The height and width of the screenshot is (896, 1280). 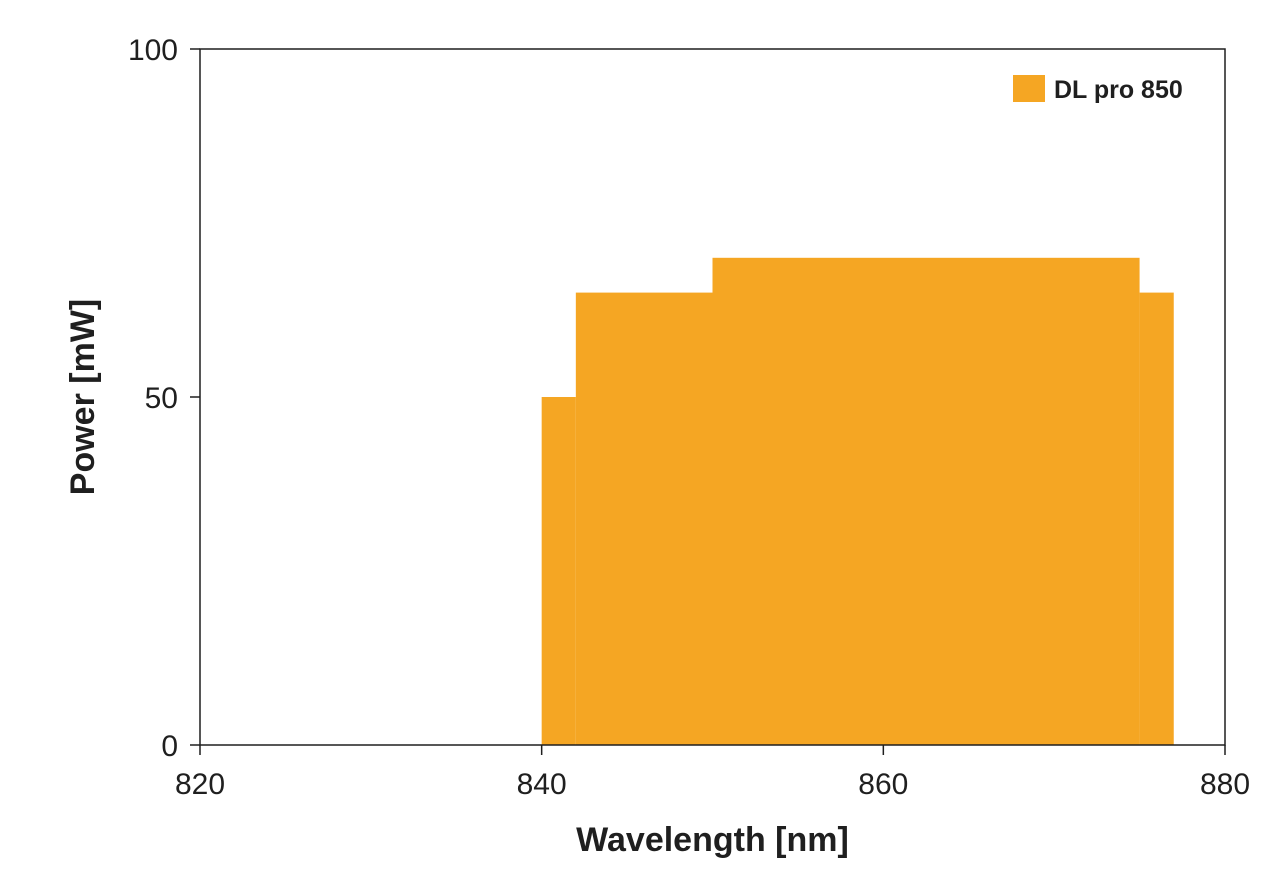 What do you see at coordinates (1225, 784) in the screenshot?
I see `x-tick-label-880: 880` at bounding box center [1225, 784].